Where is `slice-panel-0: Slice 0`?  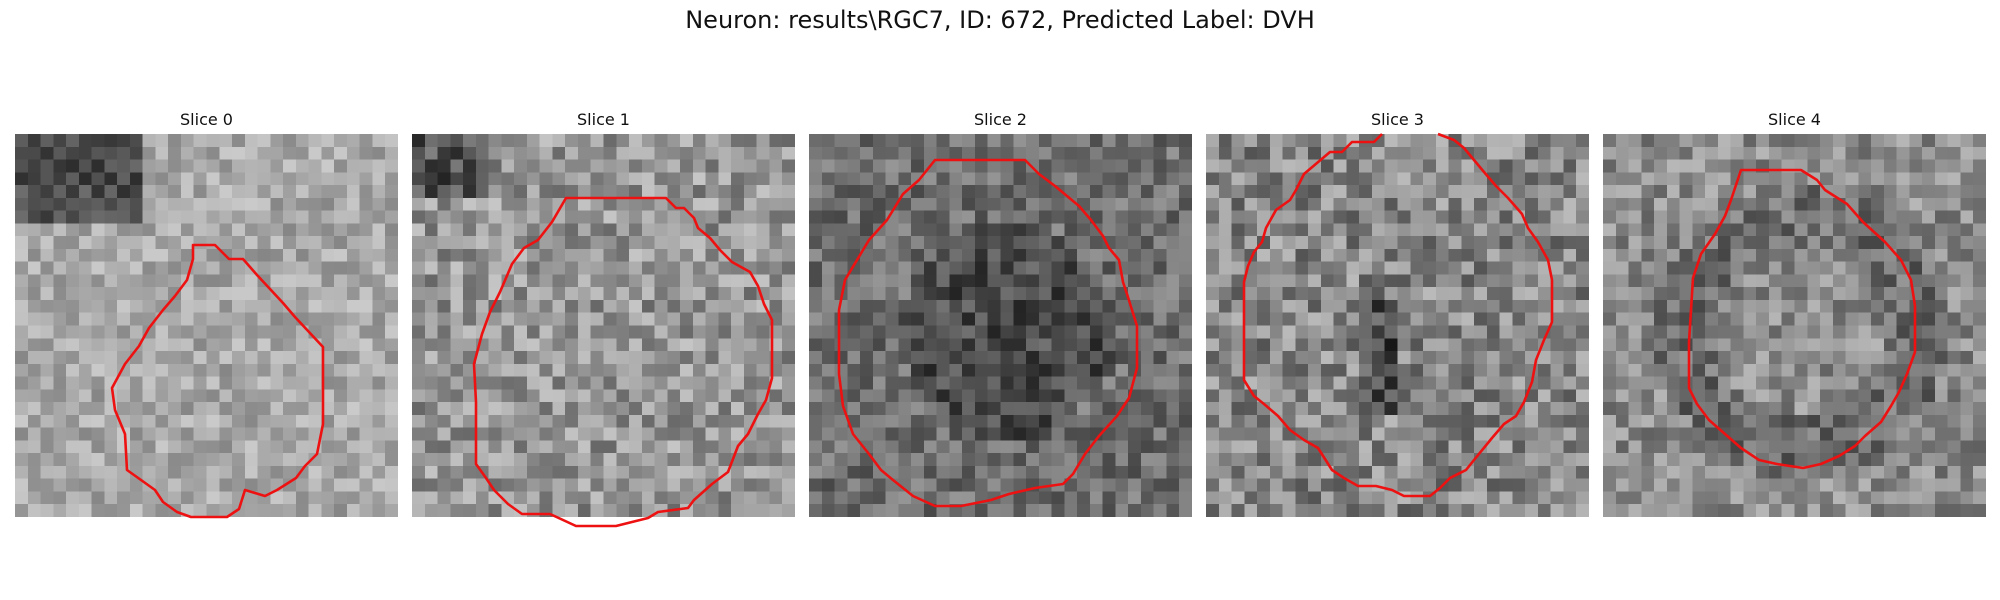 slice-panel-0: Slice 0 is located at coordinates (206, 313).